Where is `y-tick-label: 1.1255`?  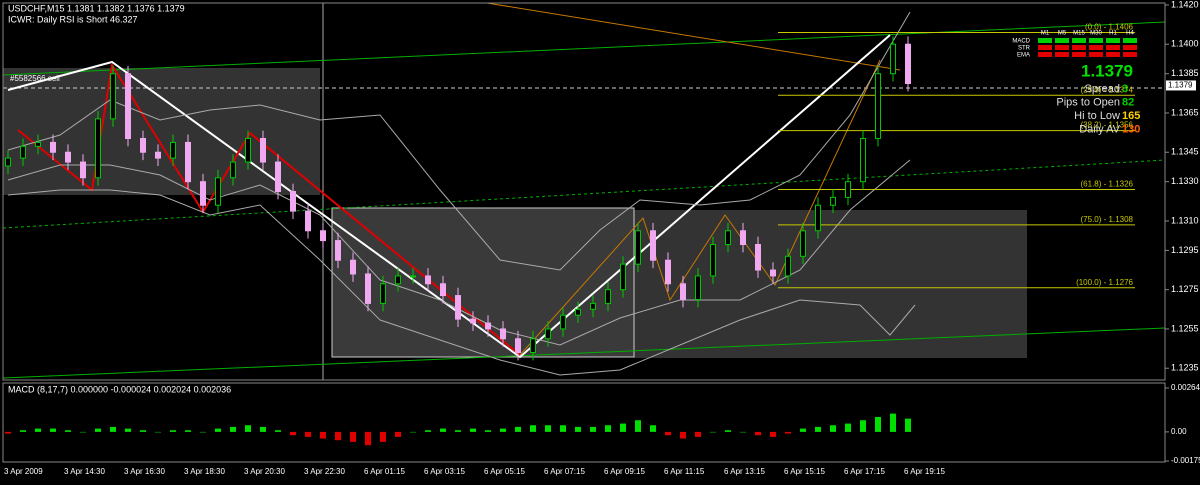 y-tick-label: 1.1255 is located at coordinates (1185, 328).